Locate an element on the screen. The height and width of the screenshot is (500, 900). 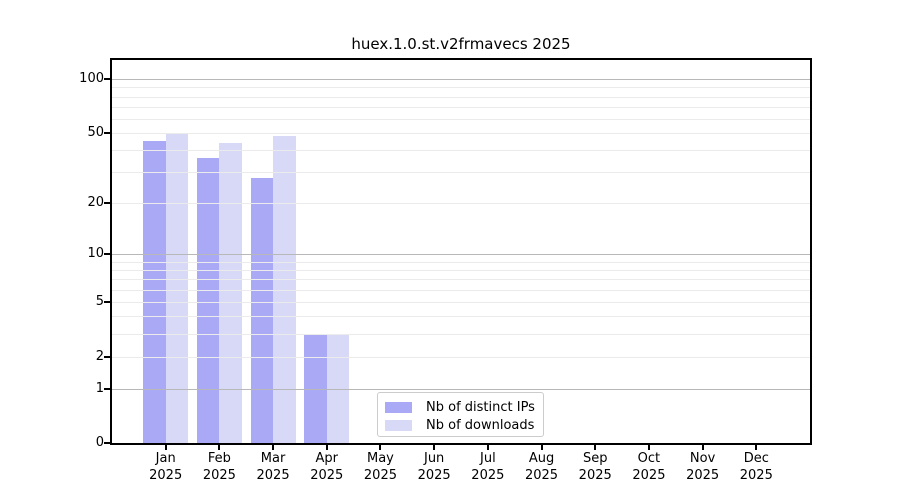
bar-downloads-jan is located at coordinates (177, 288).